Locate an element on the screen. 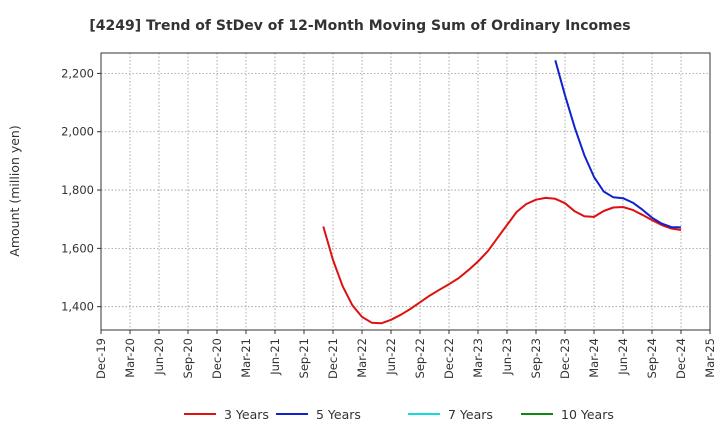 This screenshot has width=720, height=440. legend-label-3-years: 3 Years is located at coordinates (246, 414).